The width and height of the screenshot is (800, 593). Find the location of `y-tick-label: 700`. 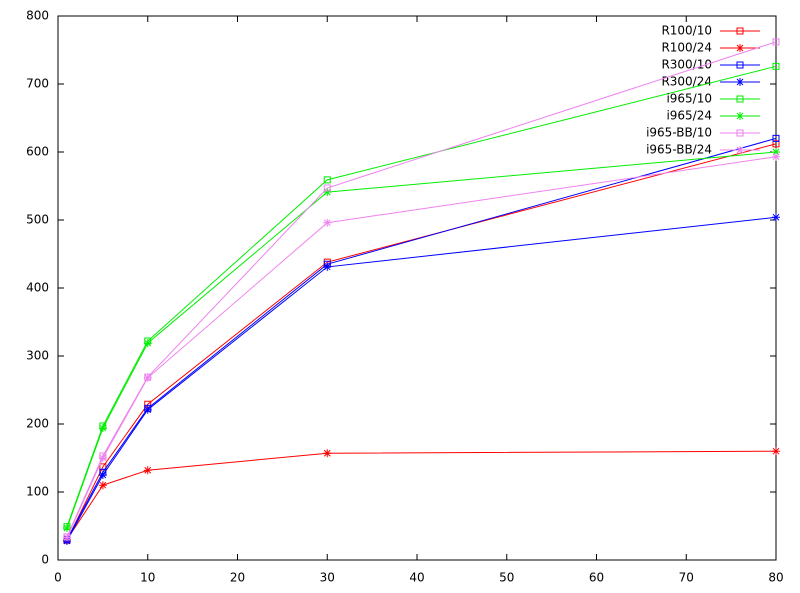

y-tick-label: 700 is located at coordinates (37, 84).